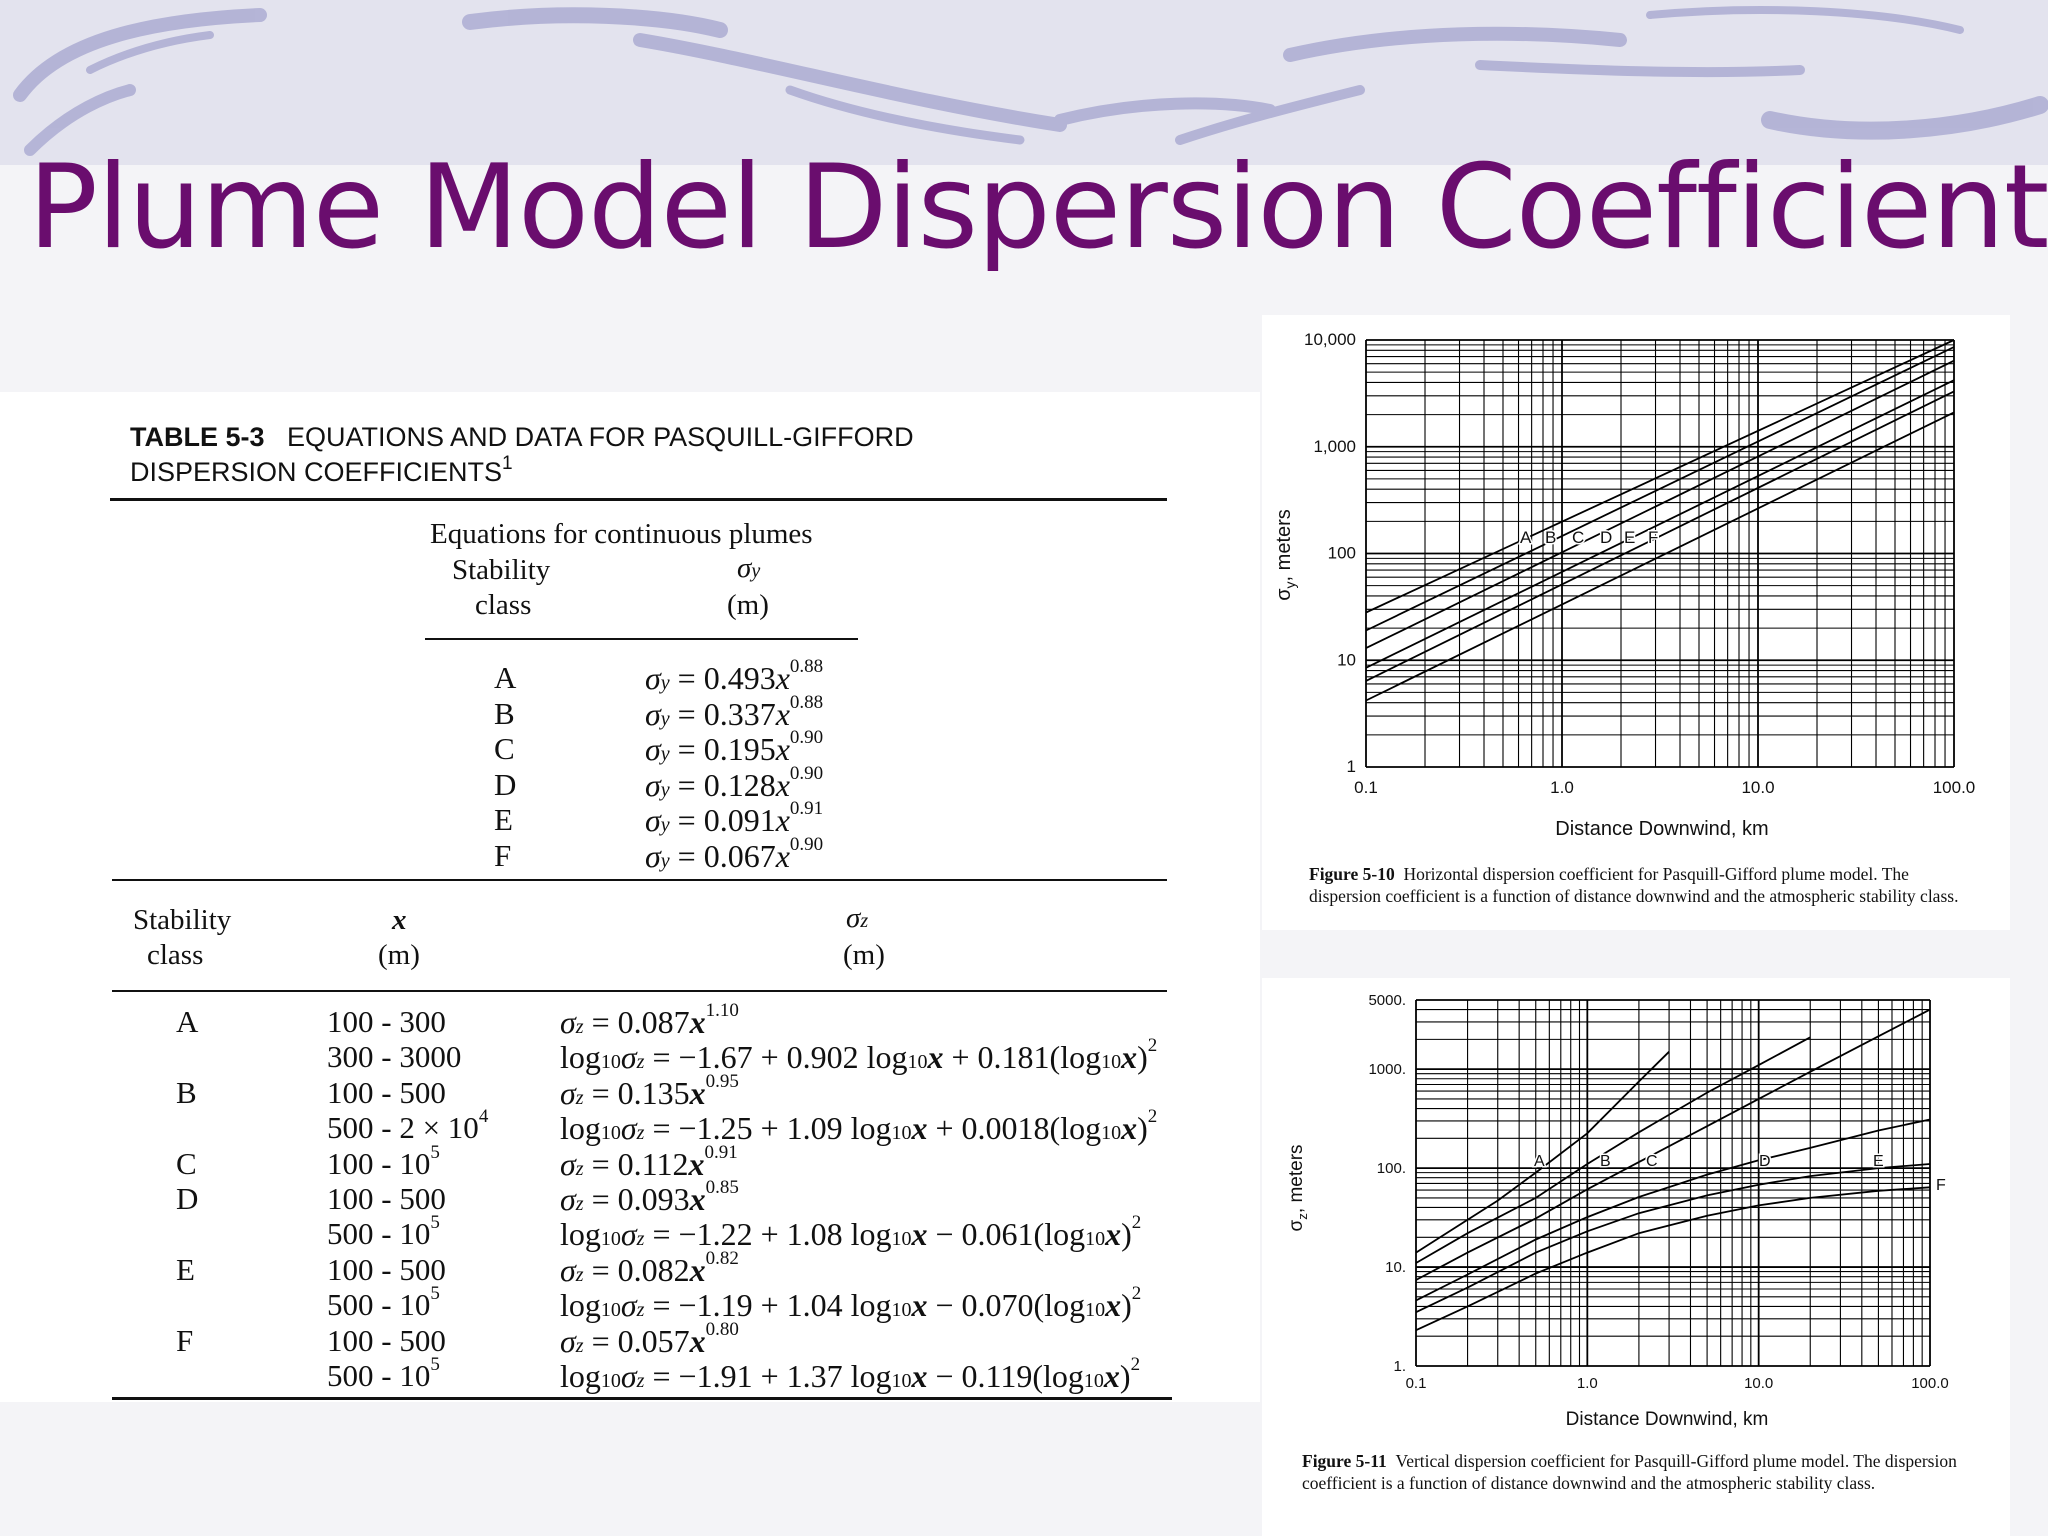  I want to click on y-tick-label: 1, so click(1351, 766).